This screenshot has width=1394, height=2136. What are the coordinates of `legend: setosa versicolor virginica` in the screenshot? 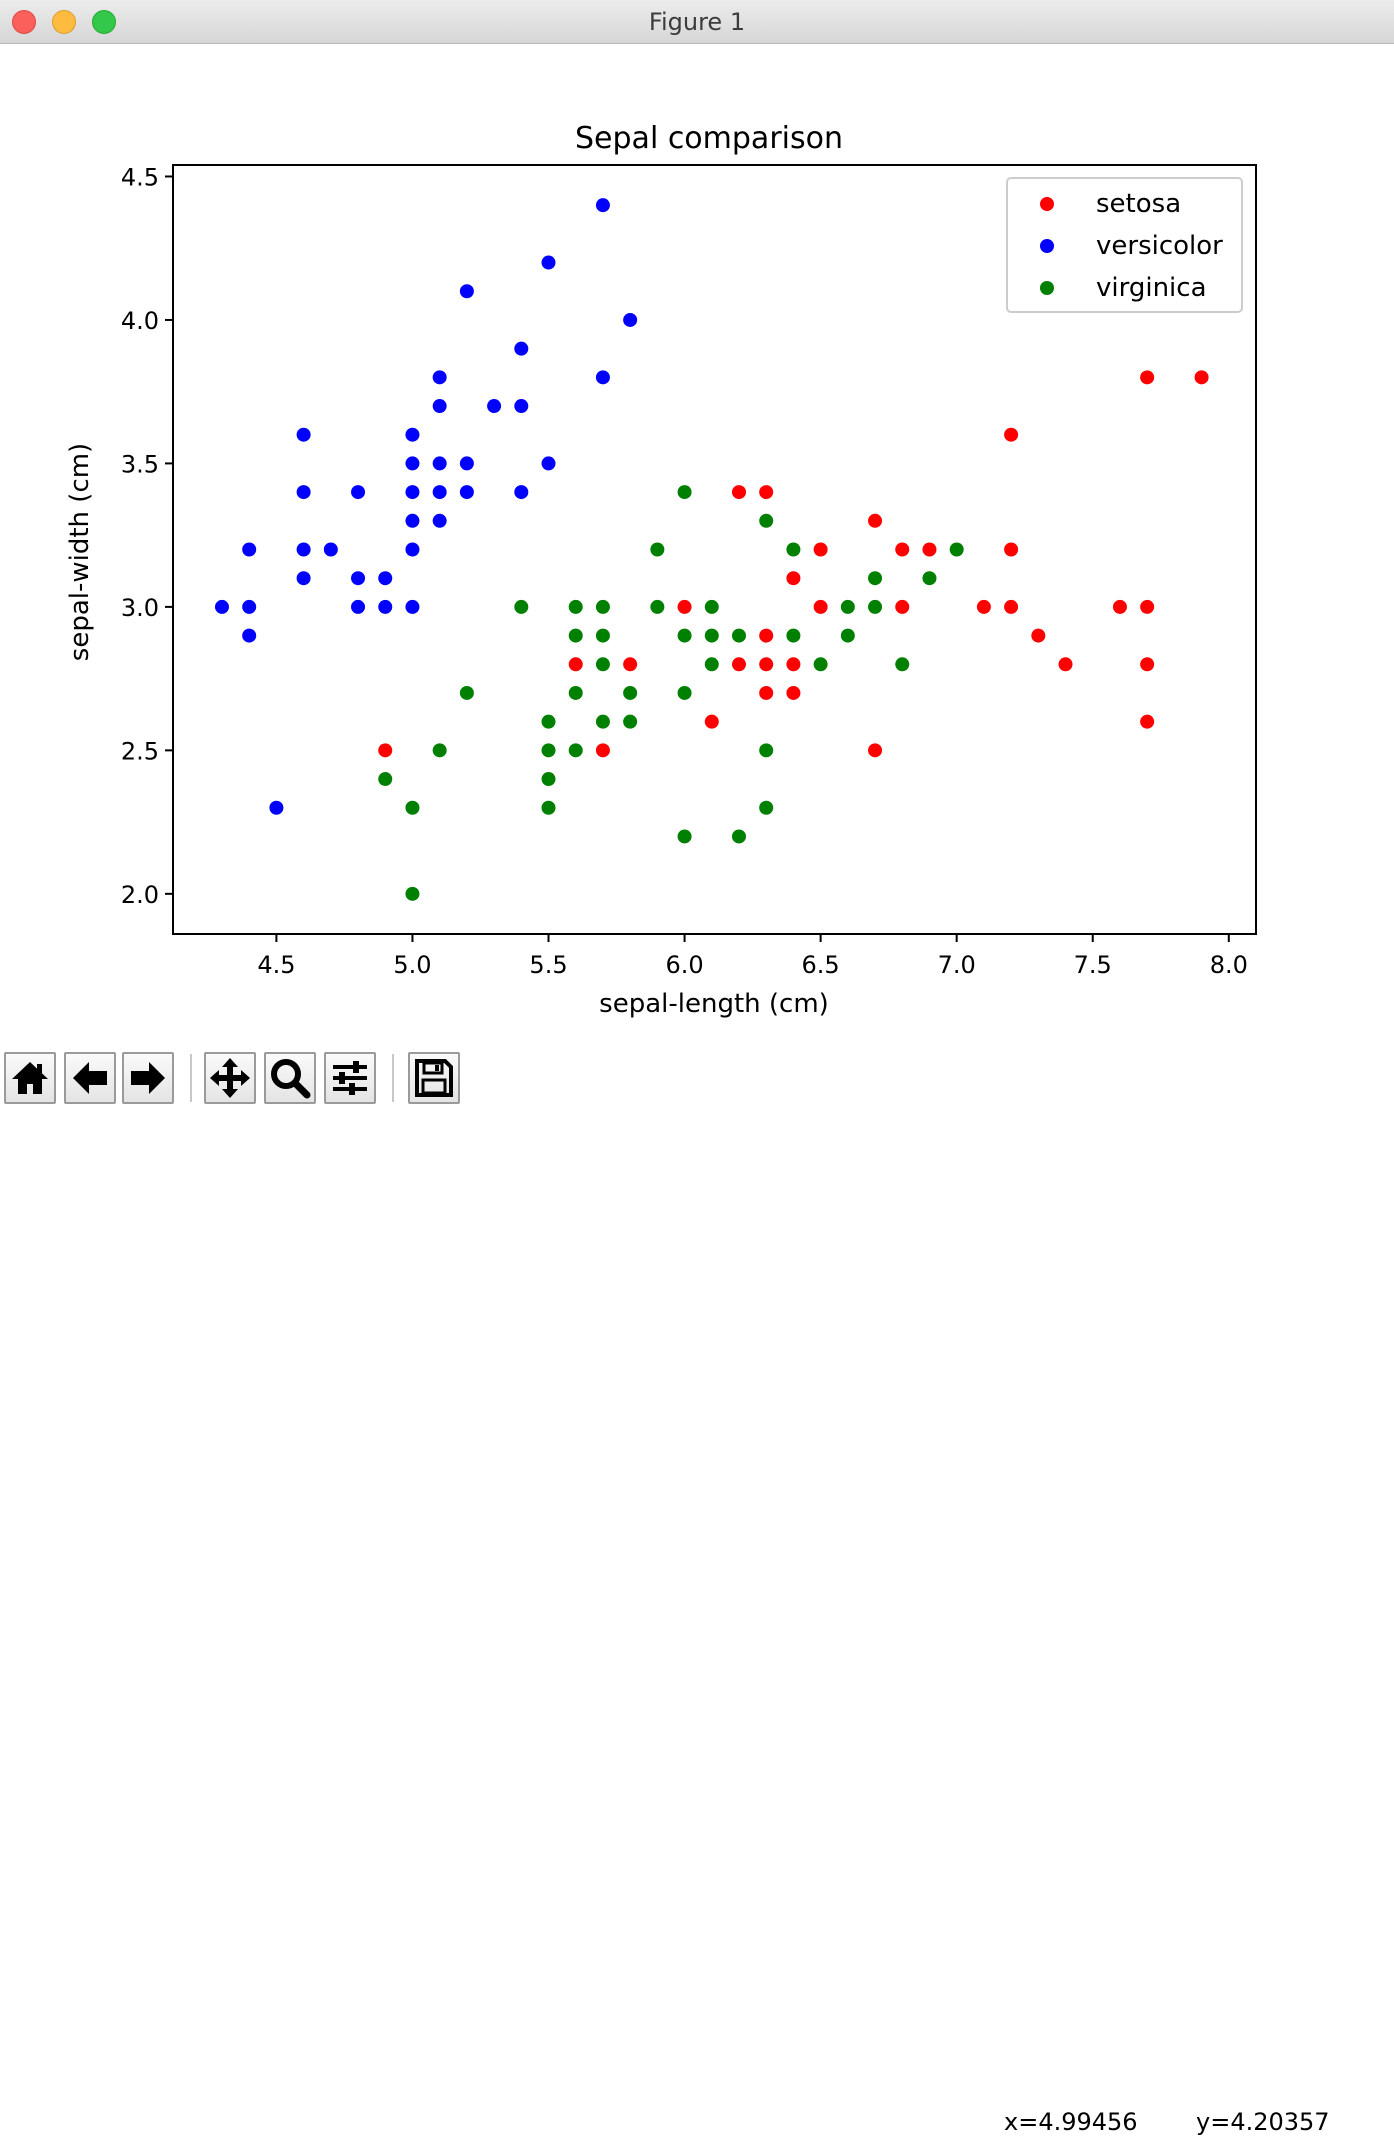 It's located at (1124, 245).